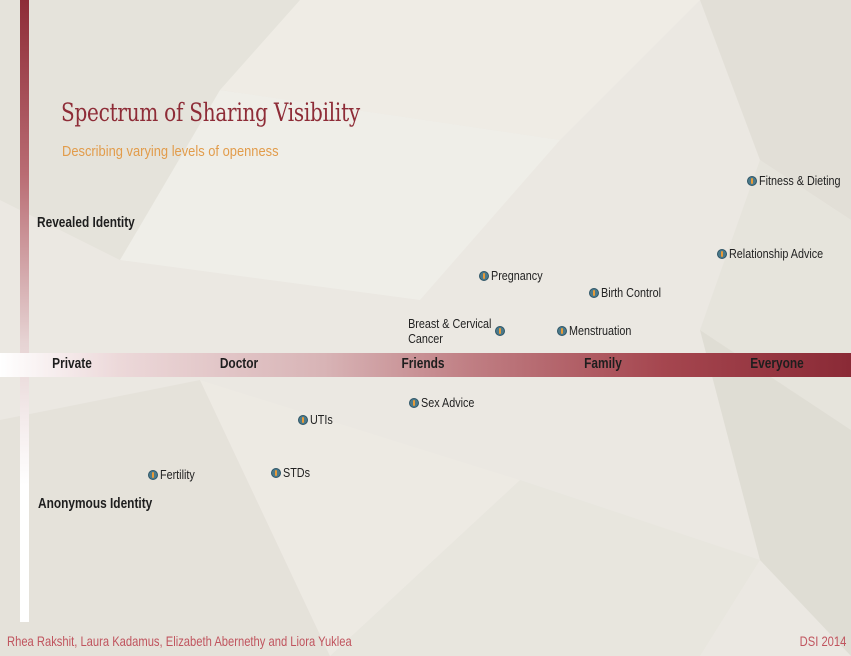  Describe the element at coordinates (95, 504) in the screenshot. I see `y-axis-bottom-label: Anonymous Identity` at that location.